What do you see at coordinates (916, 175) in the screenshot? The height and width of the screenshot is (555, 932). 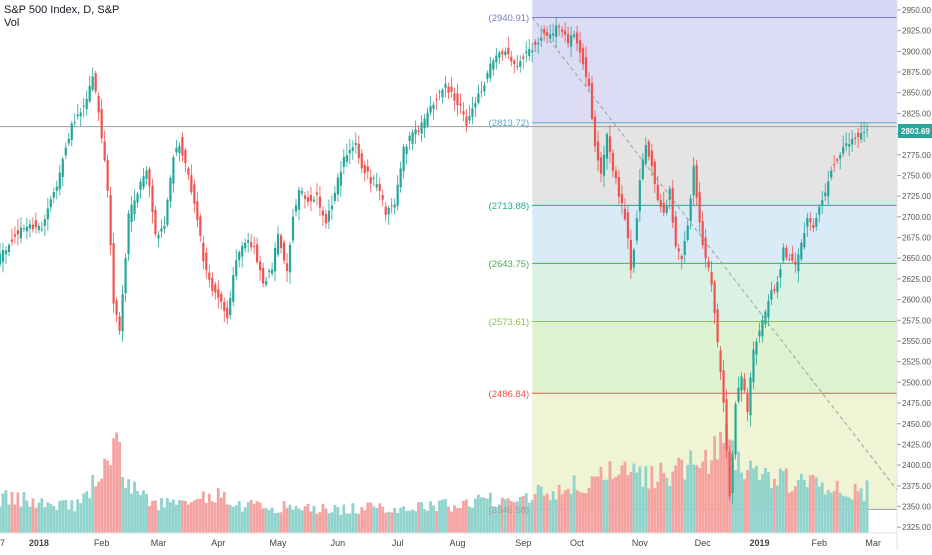 I see `y-tick-label: 2750.00` at bounding box center [916, 175].